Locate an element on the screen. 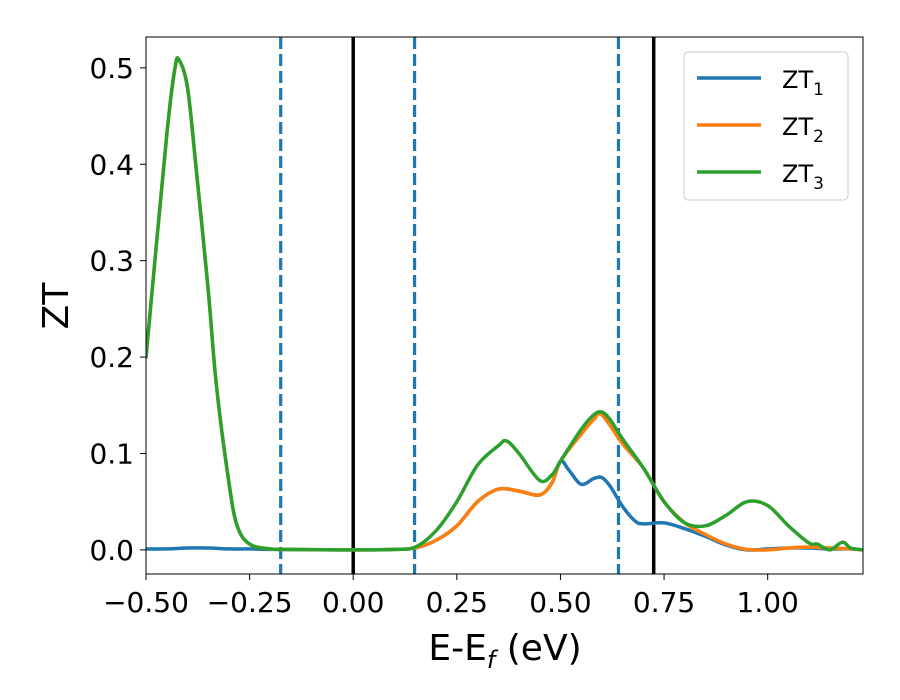 The height and width of the screenshot is (700, 900). x-axis-title-main: E-E is located at coordinates (457, 648).